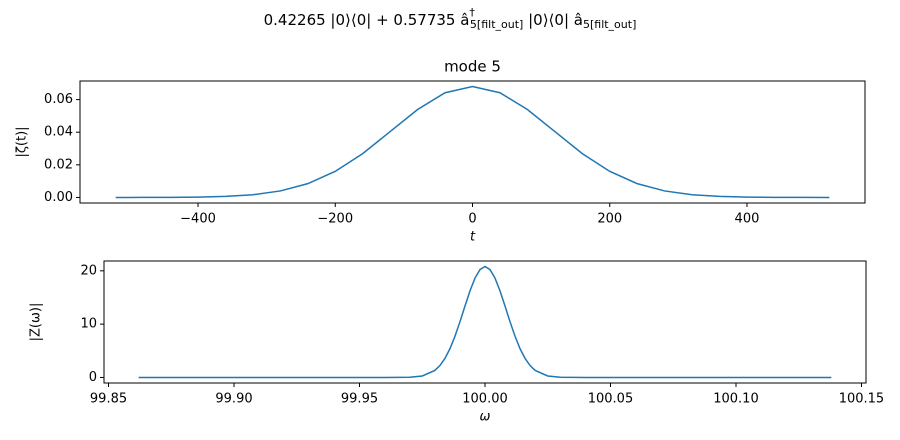 Image resolution: width=900 pixels, height=440 pixels. Describe the element at coordinates (198, 219) in the screenshot. I see `x-tick-label: −400` at that location.